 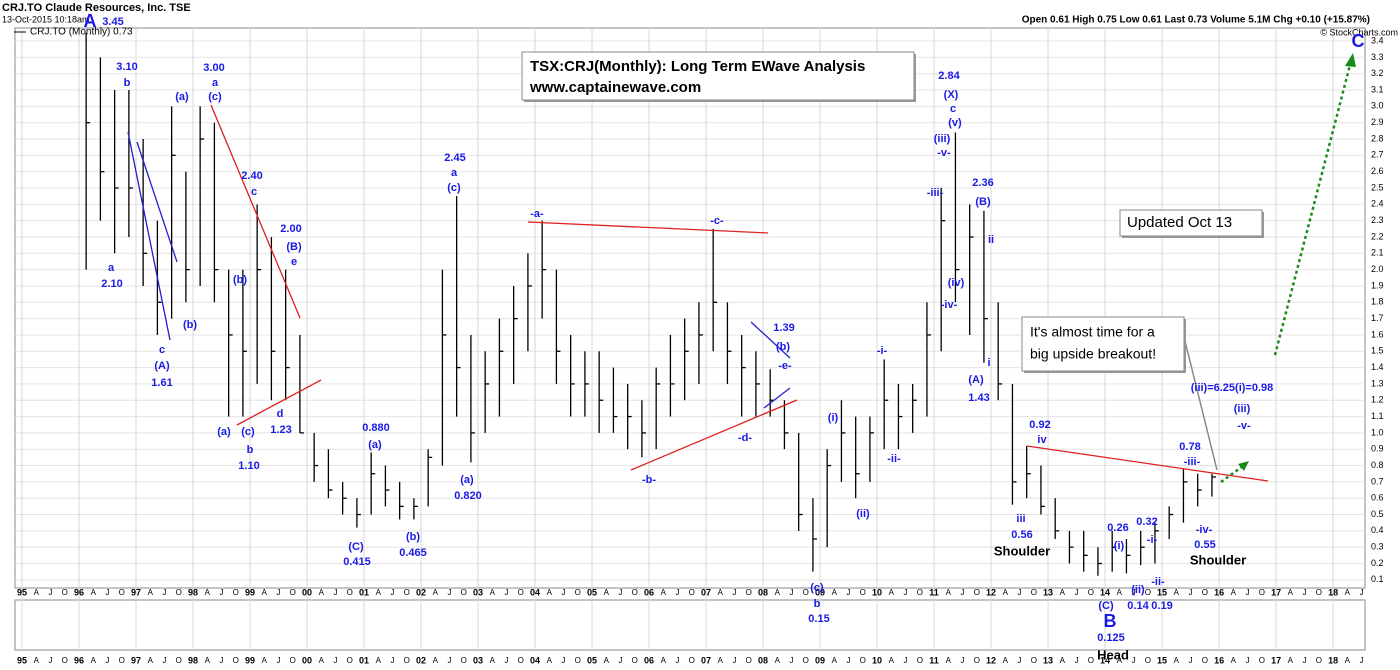 What do you see at coordinates (951, 95) in the screenshot?
I see `wave-label: (X)` at bounding box center [951, 95].